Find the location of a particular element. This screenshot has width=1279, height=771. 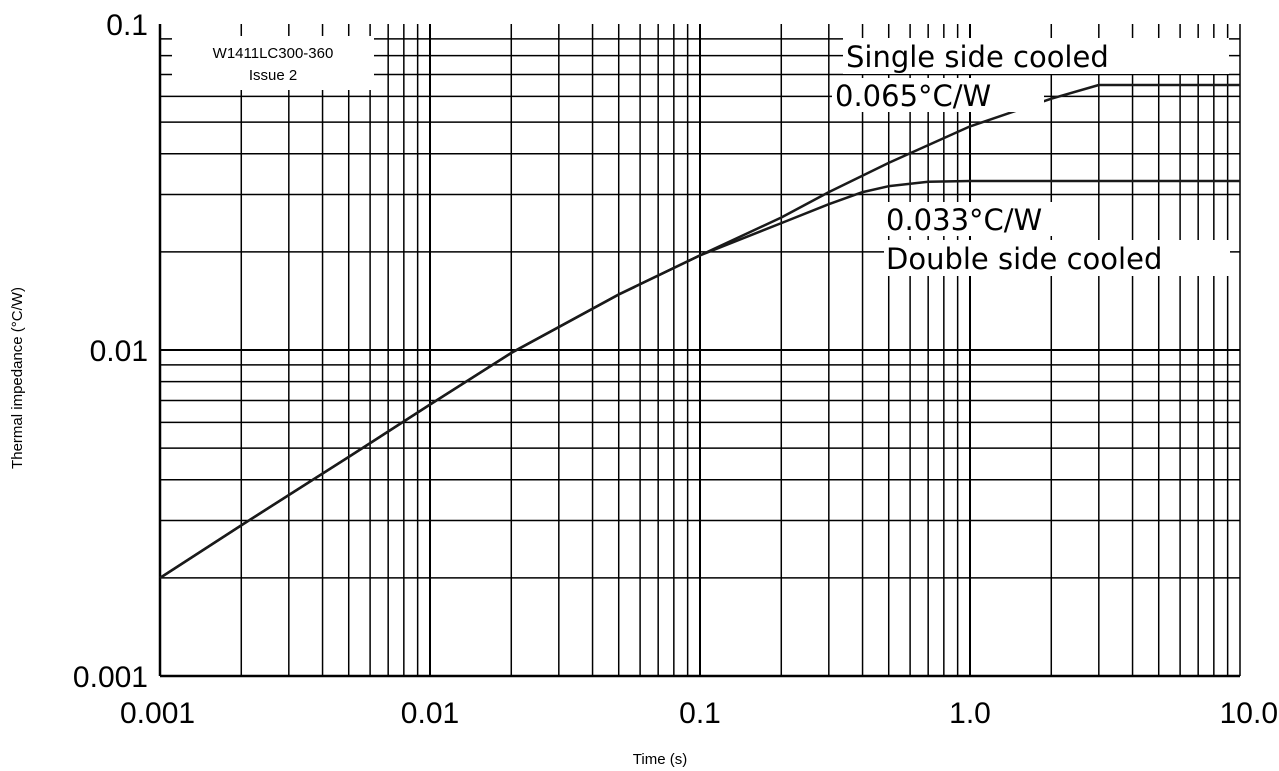

annotation-double-side-name: Double side cooled is located at coordinates (1024, 259).